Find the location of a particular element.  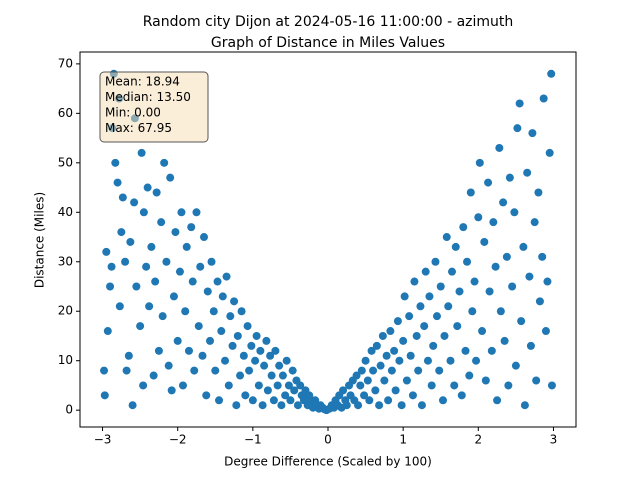

x-tick-label: −2 is located at coordinates (178, 440).